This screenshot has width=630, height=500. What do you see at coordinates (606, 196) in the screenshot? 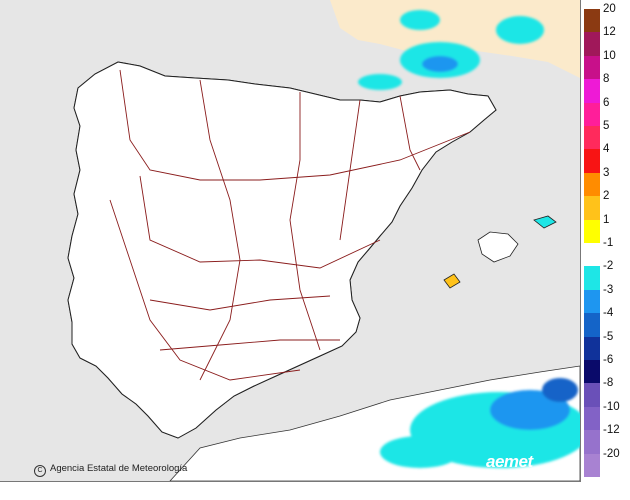
I see `legend-label: 2` at bounding box center [606, 196].